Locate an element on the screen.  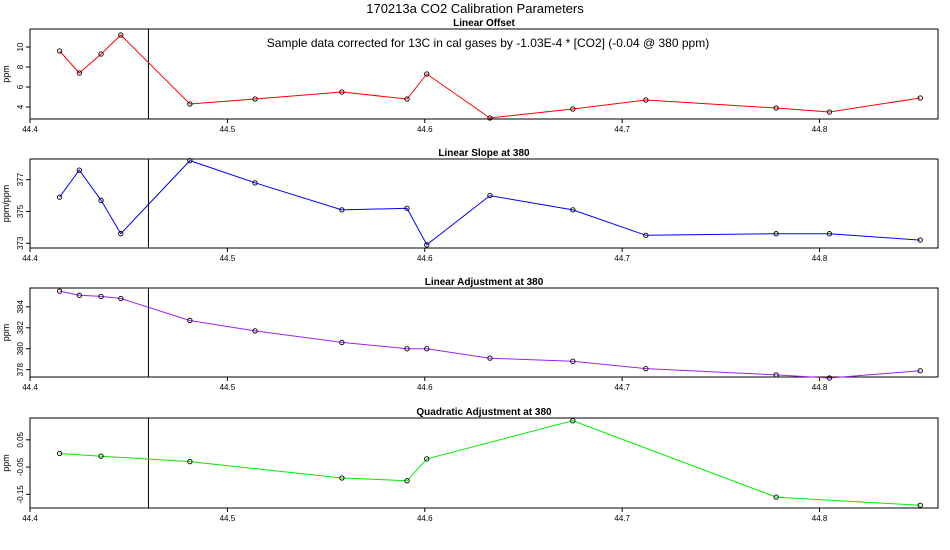
page-title: 170213a CO2 Calibration Parameters is located at coordinates (475, 8).